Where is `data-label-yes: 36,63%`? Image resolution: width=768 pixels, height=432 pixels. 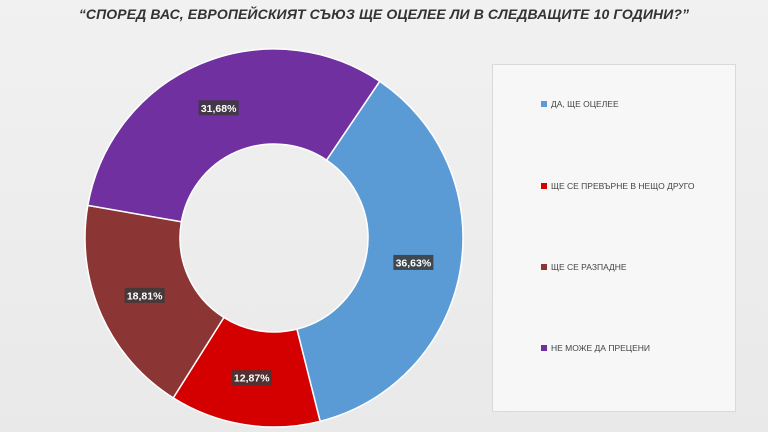
data-label-yes: 36,63% is located at coordinates (413, 262).